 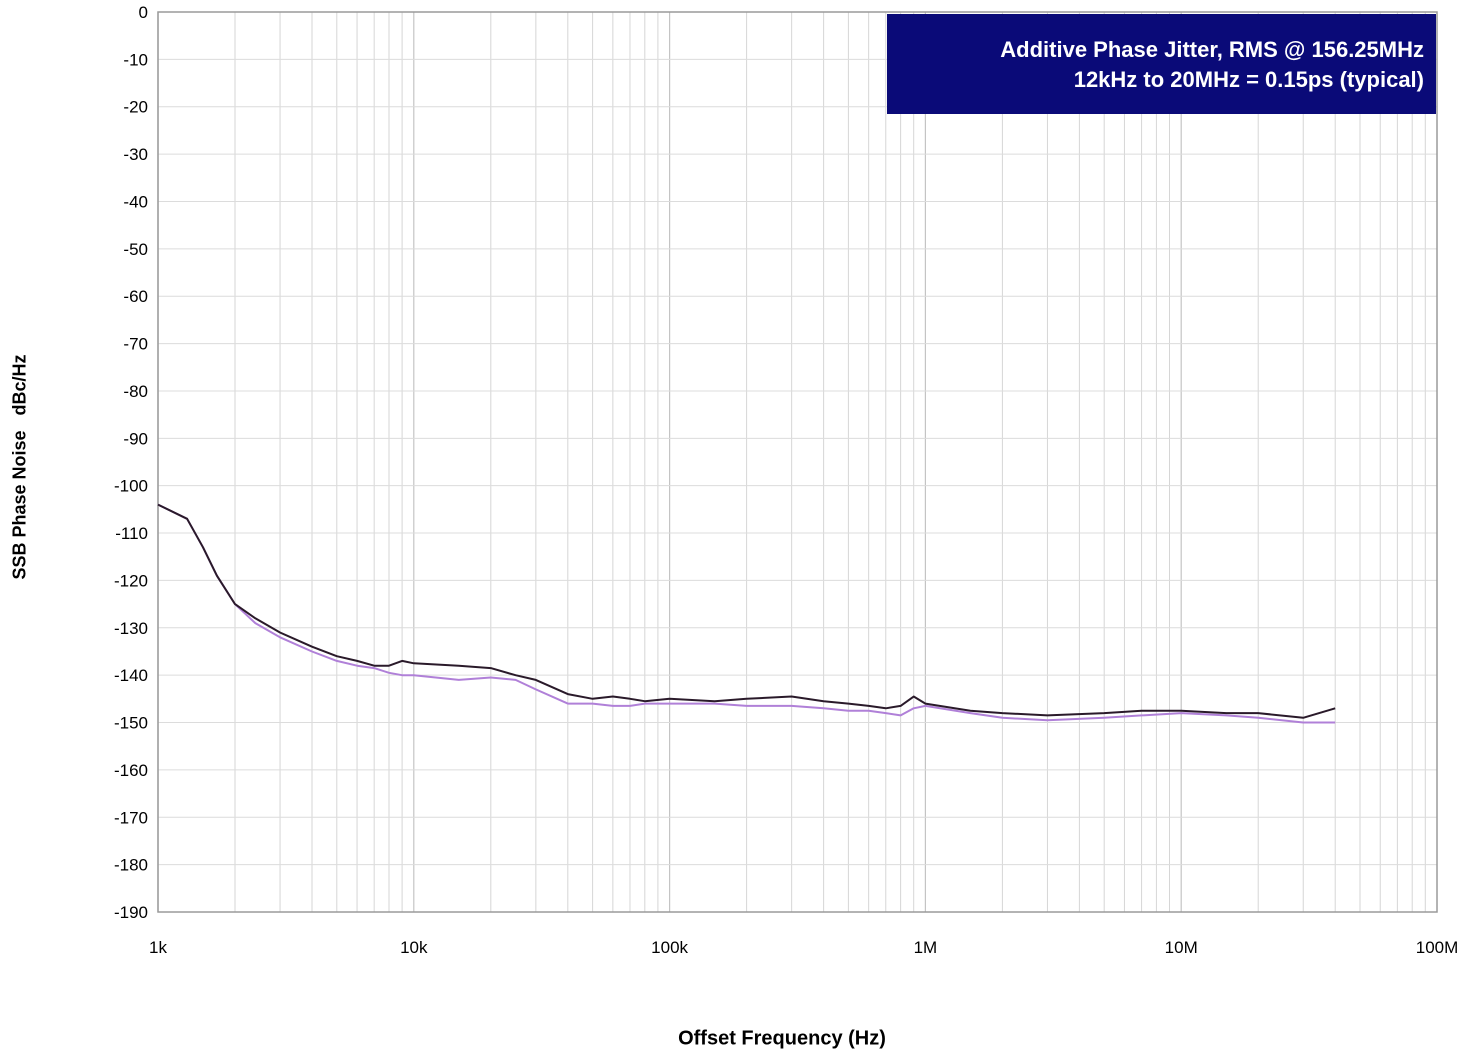 What do you see at coordinates (926, 947) in the screenshot?
I see `x-tick-label: 1M` at bounding box center [926, 947].